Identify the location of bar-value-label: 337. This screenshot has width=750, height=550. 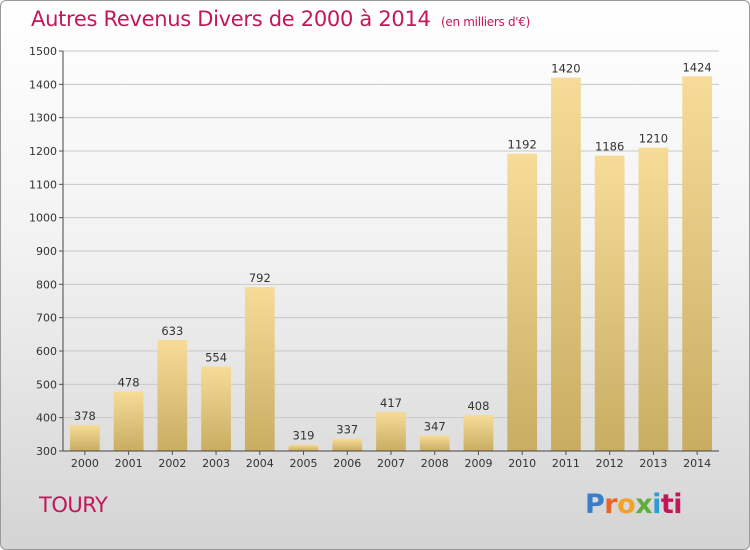
(347, 430).